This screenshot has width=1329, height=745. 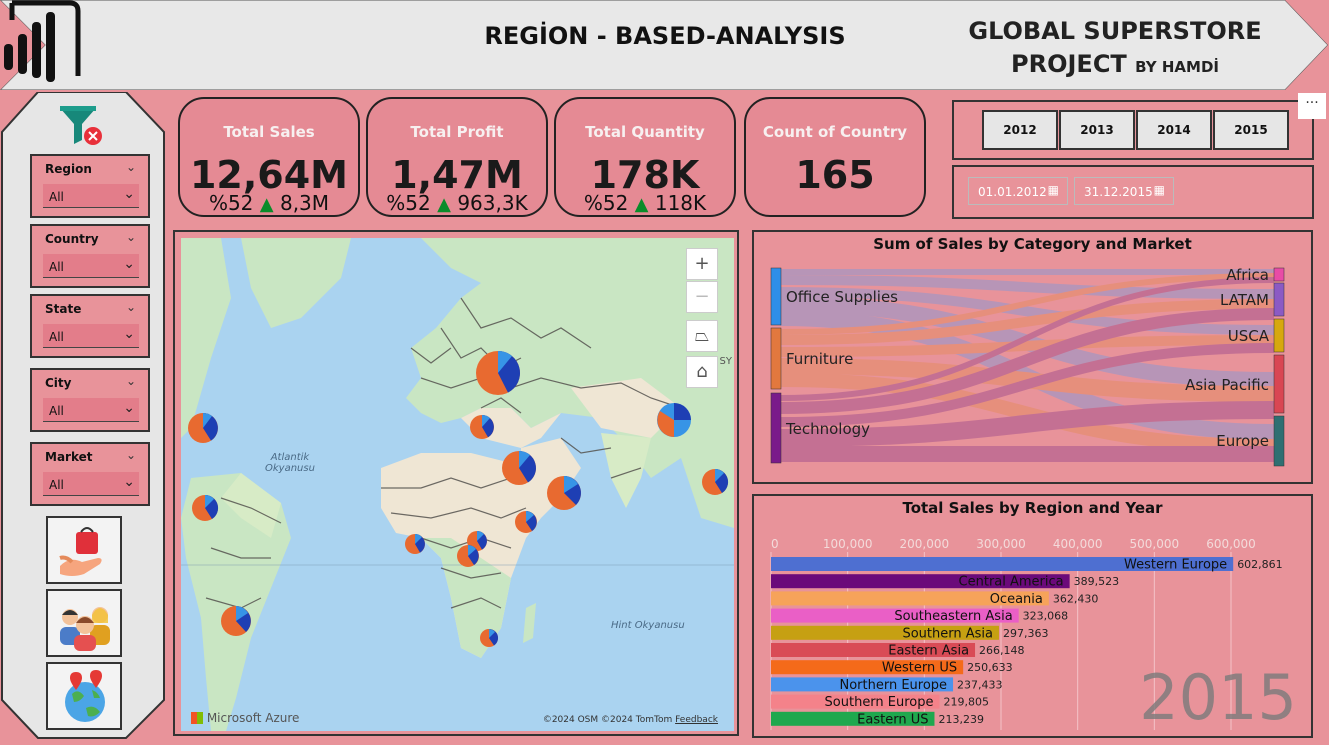 I want to click on state-dropdown: All ⌄, so click(x=91, y=336).